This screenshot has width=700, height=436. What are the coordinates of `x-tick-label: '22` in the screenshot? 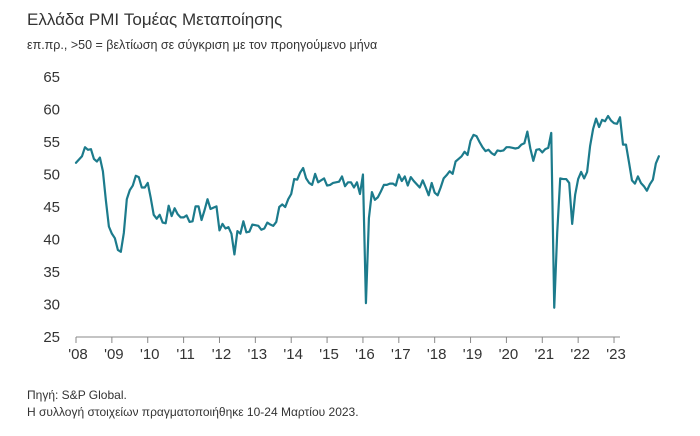 It's located at (580, 354).